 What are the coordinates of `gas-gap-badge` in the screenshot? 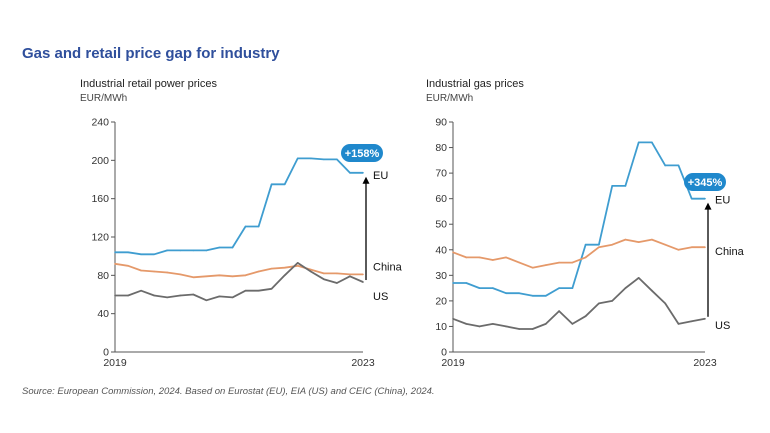 It's located at (705, 182).